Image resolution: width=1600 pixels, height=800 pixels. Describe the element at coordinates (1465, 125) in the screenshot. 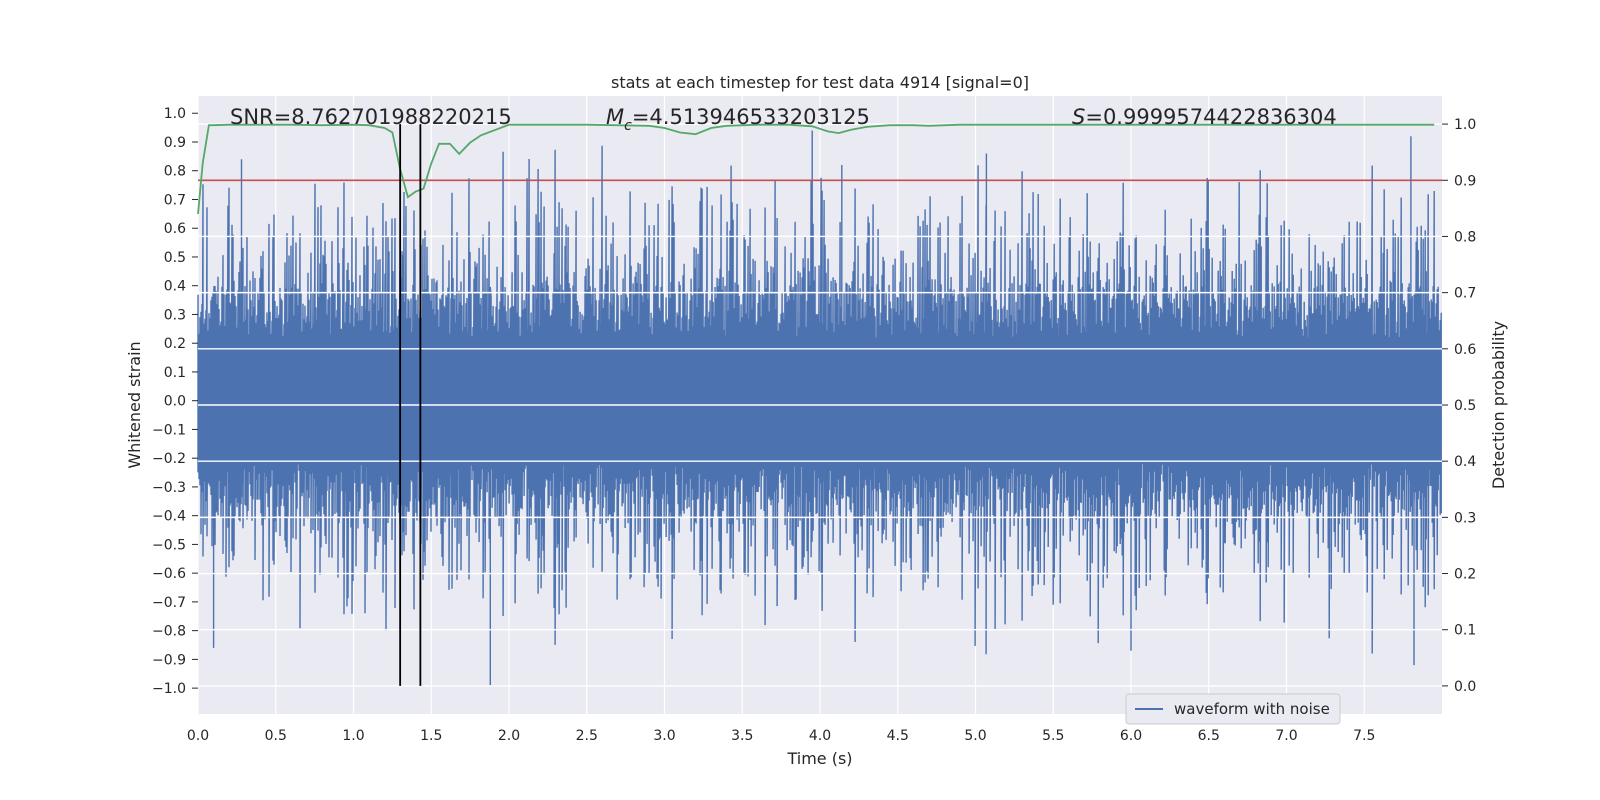

I see `y-tick-label-right: 1.0` at that location.